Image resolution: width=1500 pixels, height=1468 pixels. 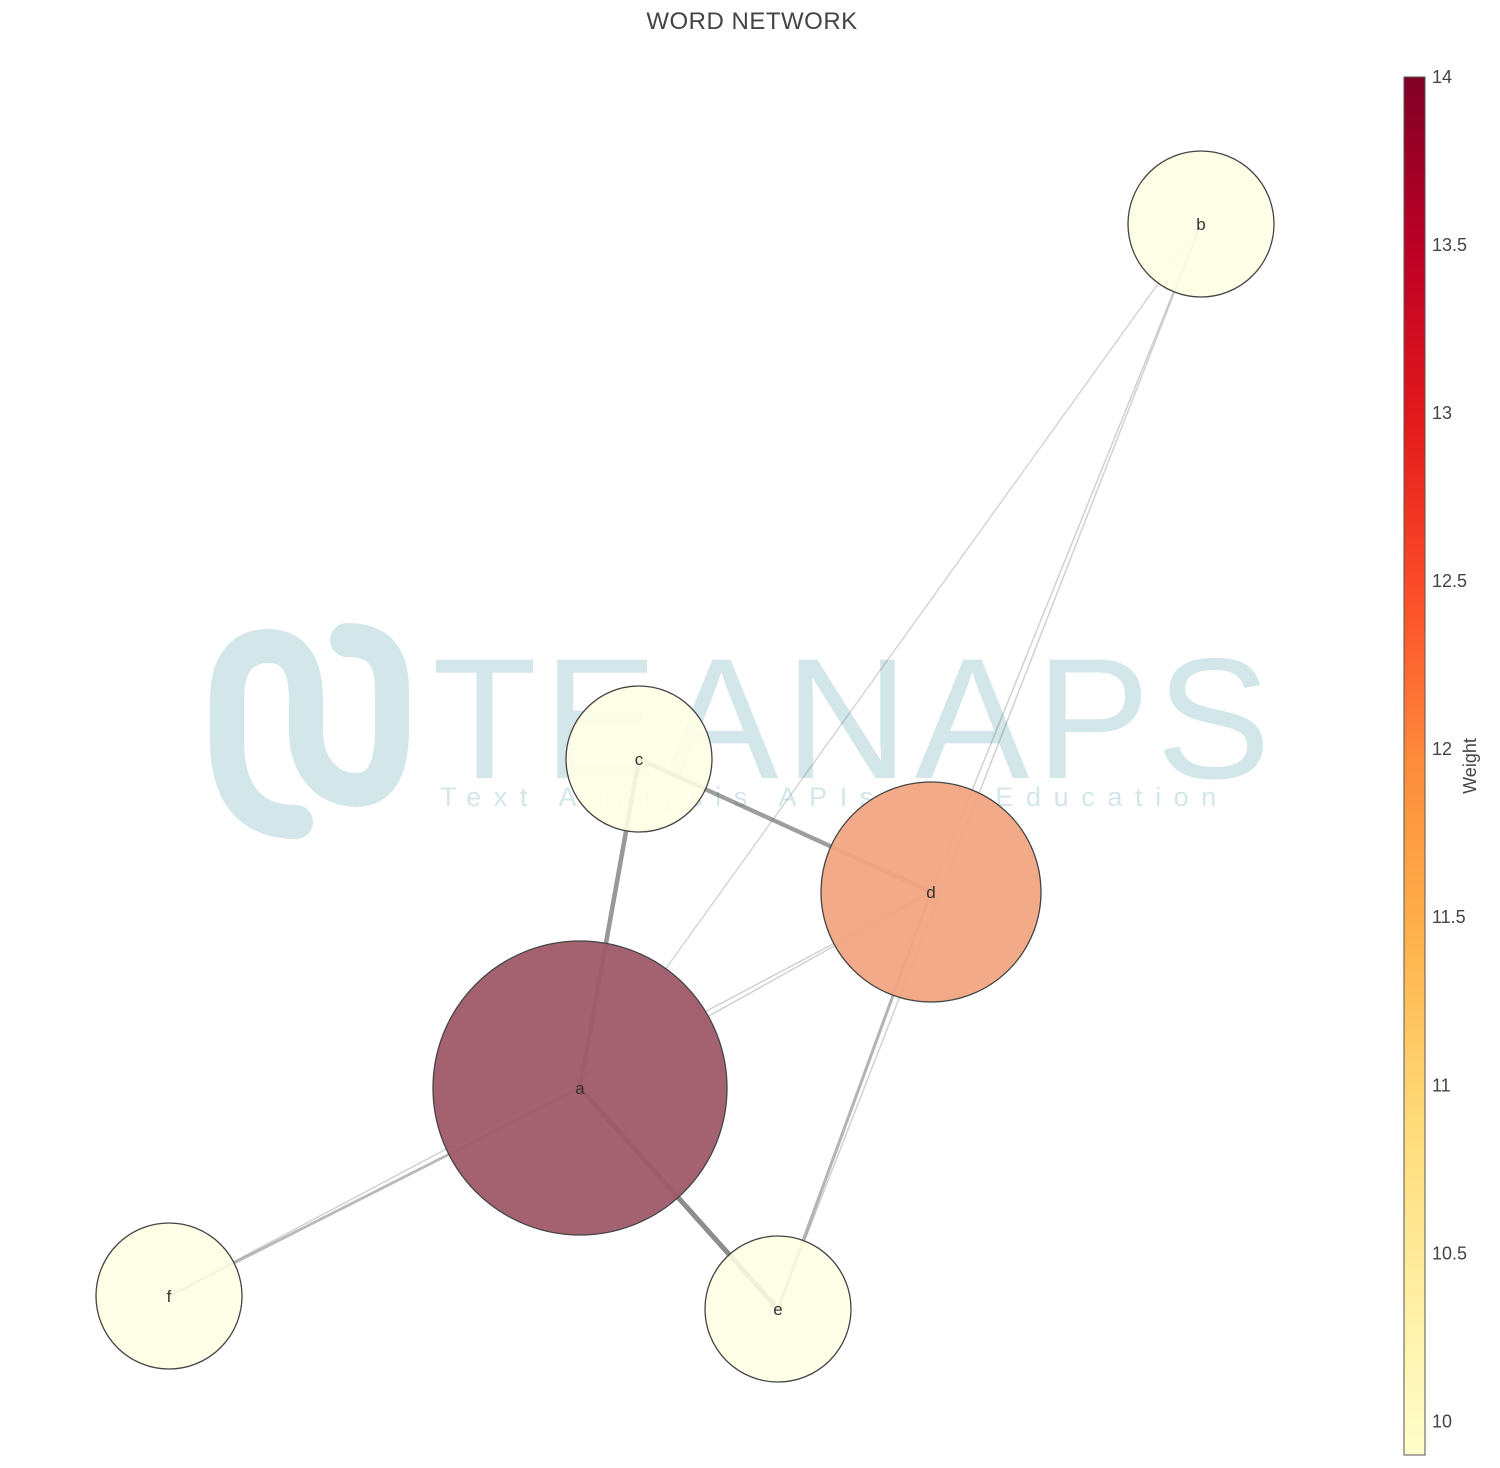 What do you see at coordinates (1442, 749) in the screenshot?
I see `colorbar-tick-label: 12` at bounding box center [1442, 749].